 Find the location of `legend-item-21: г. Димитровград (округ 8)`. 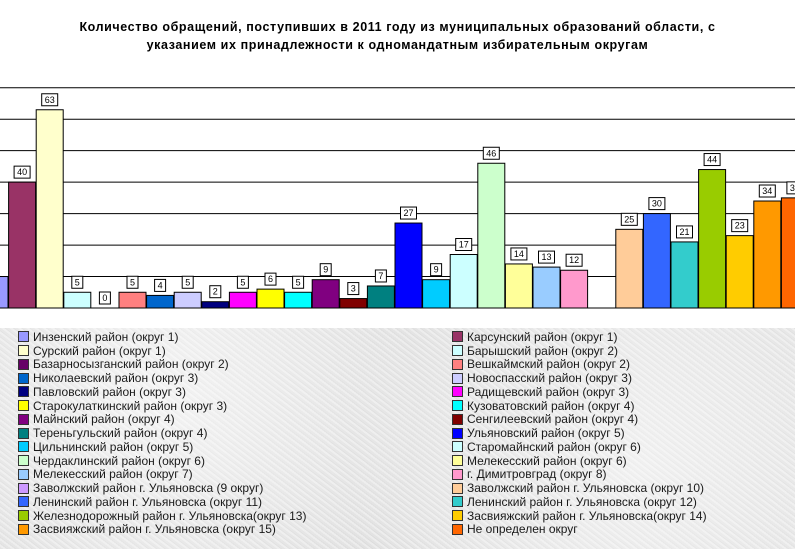

legend-item-21: г. Димитровград (округ 8) is located at coordinates (529, 474).